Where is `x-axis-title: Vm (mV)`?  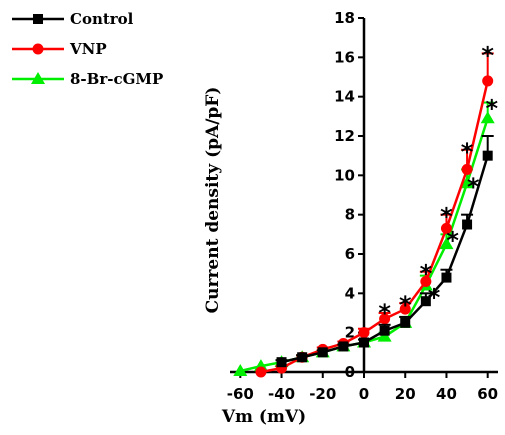
x-axis-title: Vm (mV) is located at coordinates (263, 417).